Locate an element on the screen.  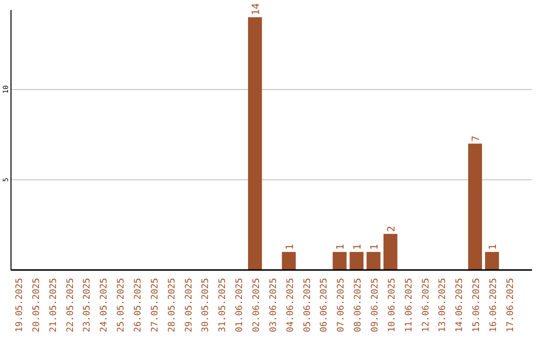
x-tick-label: 14.06.2025 is located at coordinates (460, 305).